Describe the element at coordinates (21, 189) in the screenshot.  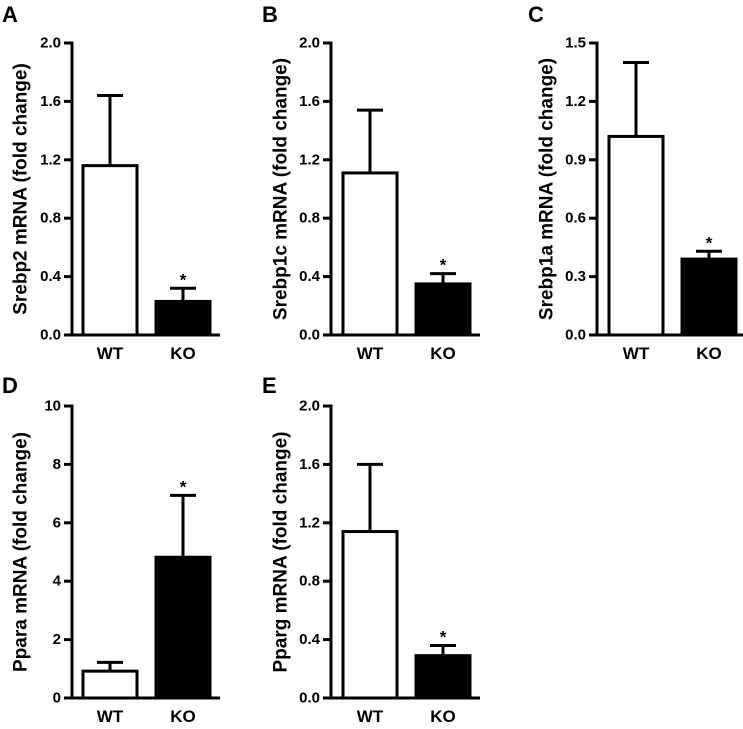
I see `y-axis-label: Srebp2 mRNA (fold change)` at that location.